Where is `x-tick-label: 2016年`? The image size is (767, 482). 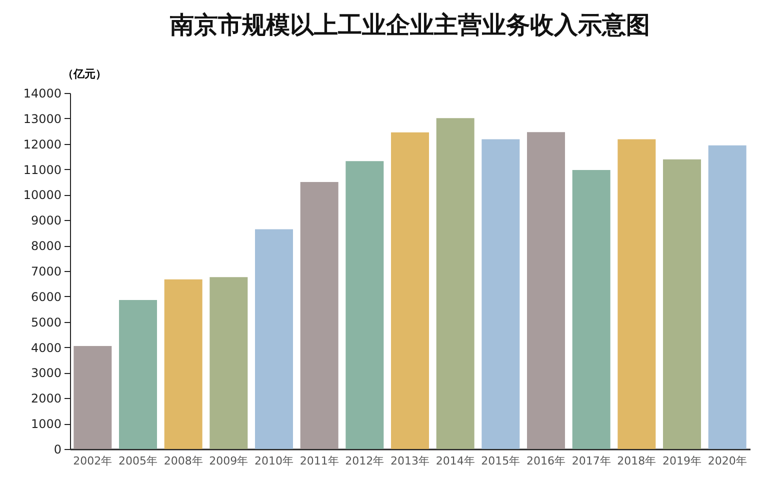 x-tick-label: 2016年 is located at coordinates (546, 461).